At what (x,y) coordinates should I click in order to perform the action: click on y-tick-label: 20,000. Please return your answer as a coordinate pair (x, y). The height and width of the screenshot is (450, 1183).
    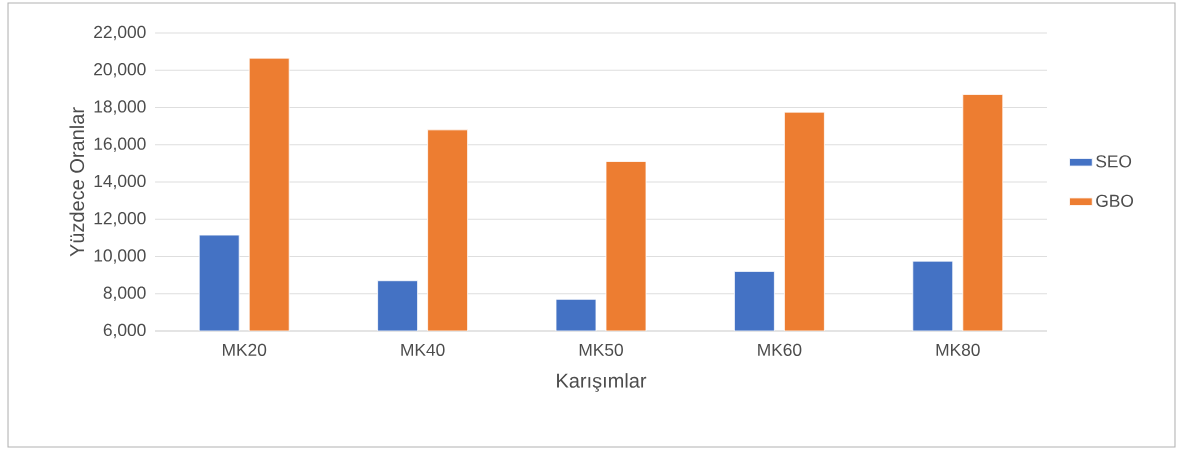
    Looking at the image, I should click on (120, 70).